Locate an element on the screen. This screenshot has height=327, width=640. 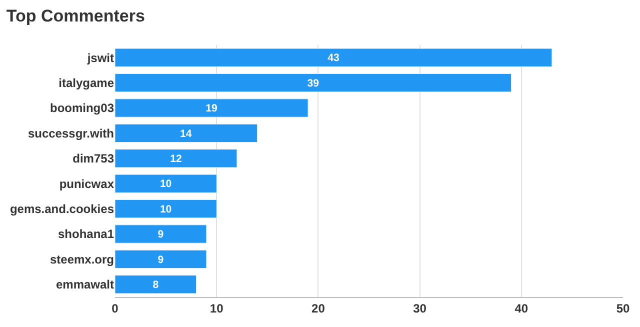
y-tick-label: gems.and.cookies is located at coordinates (62, 209).